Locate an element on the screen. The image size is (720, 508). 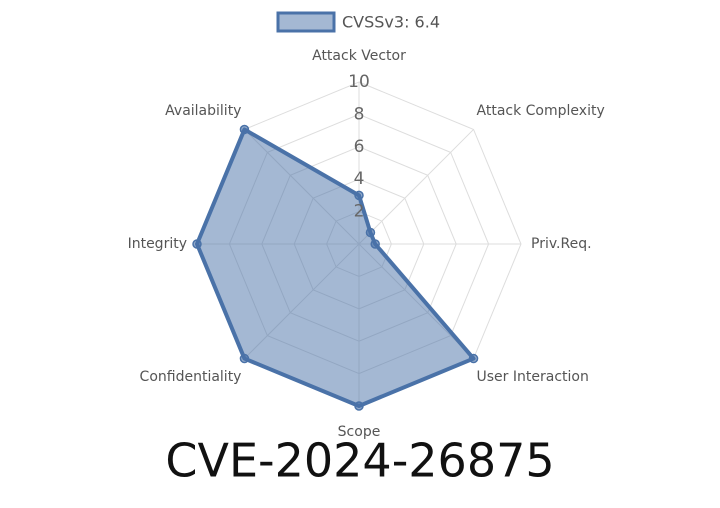
legend-label: CVSSv3: 6.4 is located at coordinates (391, 22).